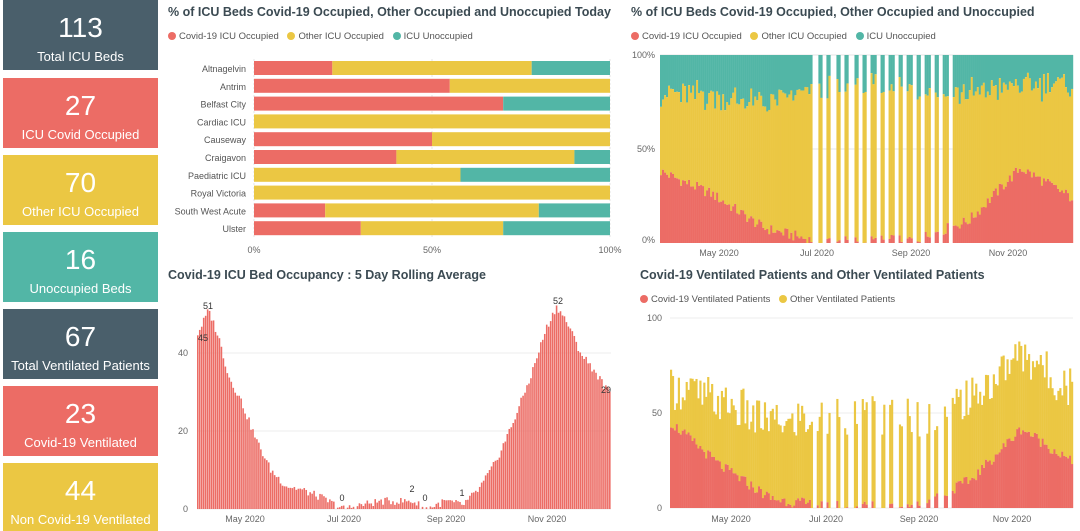  Describe the element at coordinates (731, 519) in the screenshot. I see `x-tick-label: May 2020` at that location.